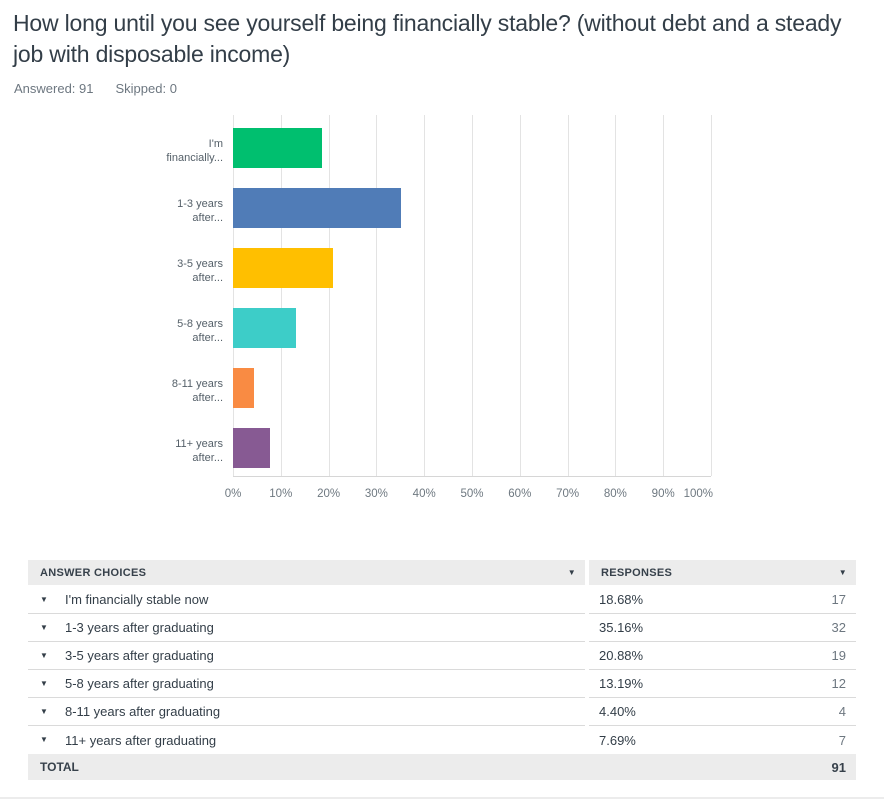 The height and width of the screenshot is (799, 884). What do you see at coordinates (442, 656) in the screenshot?
I see `table-row: ▼ 3-5 years after graduating 20.88% 19` at bounding box center [442, 656].